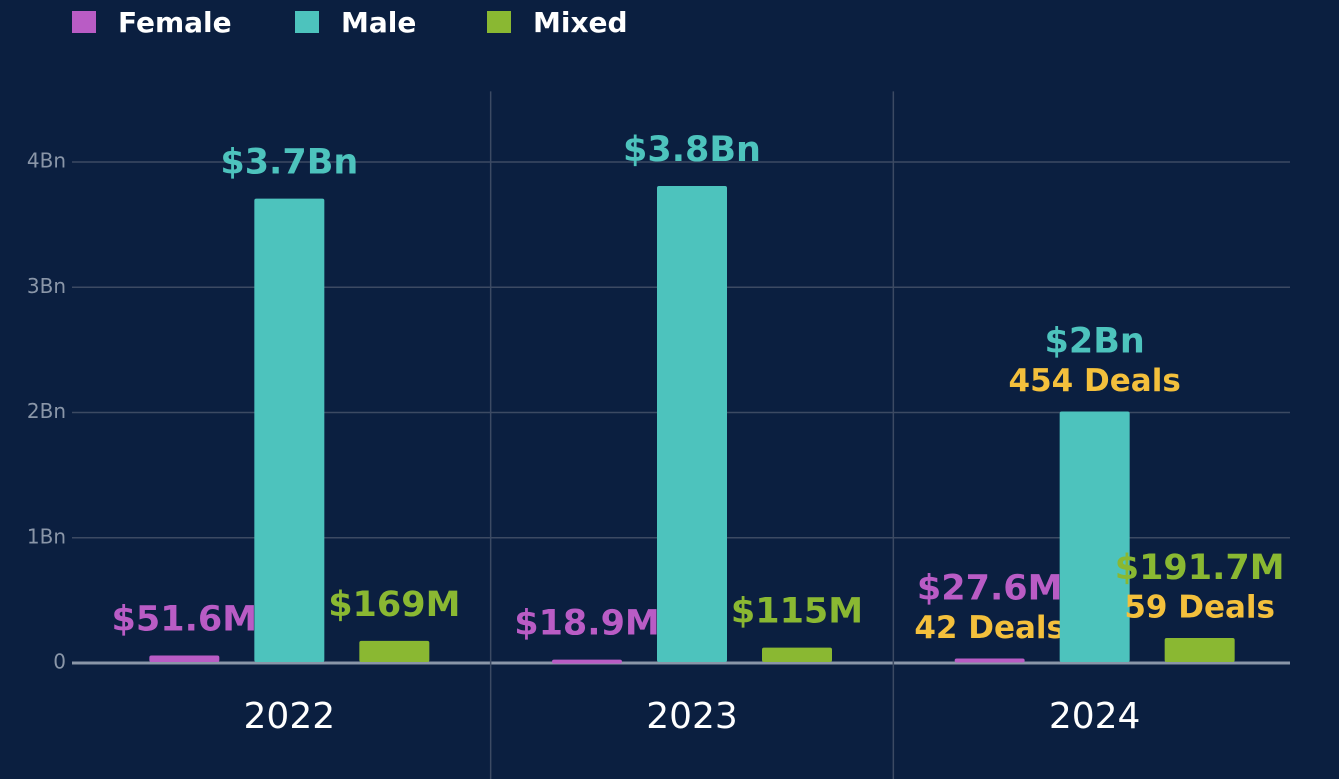 The height and width of the screenshot is (779, 1339). What do you see at coordinates (1095, 342) in the screenshot?
I see `value-label: $2Bn` at bounding box center [1095, 342].